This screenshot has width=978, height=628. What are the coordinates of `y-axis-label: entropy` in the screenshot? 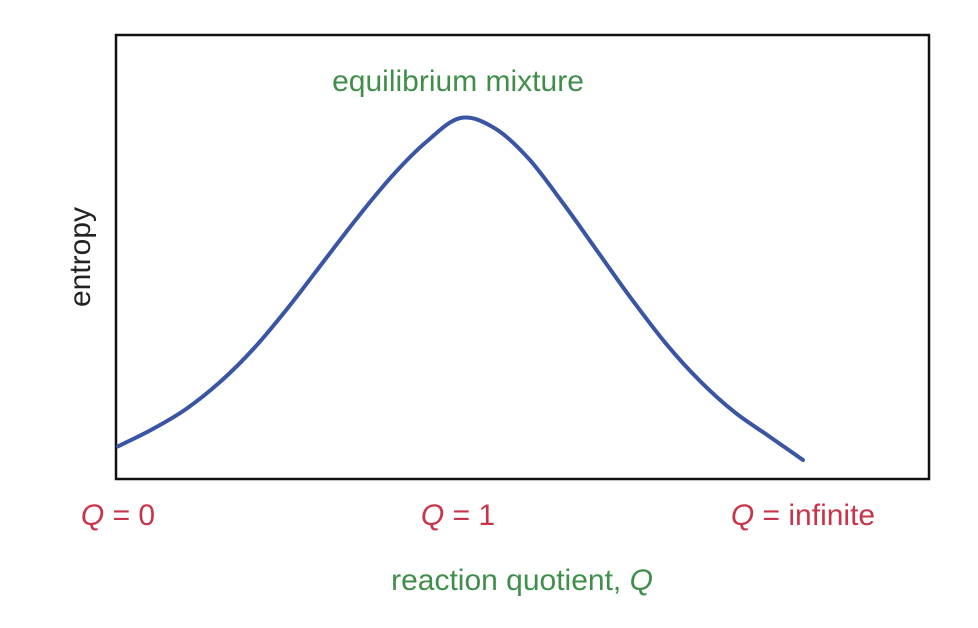 It's located at (80, 257).